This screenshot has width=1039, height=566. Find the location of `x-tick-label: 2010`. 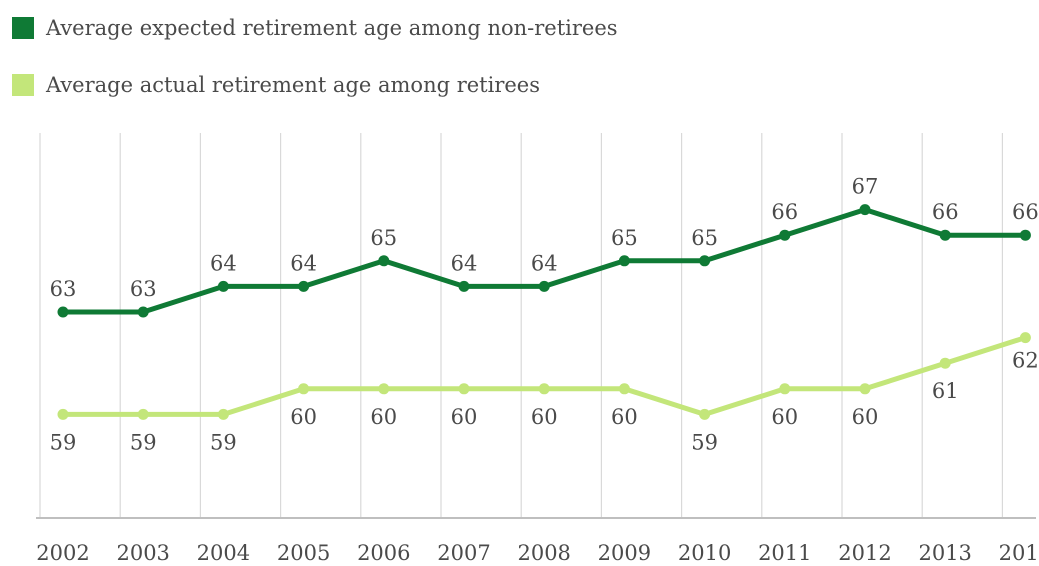

x-tick-label: 2010 is located at coordinates (704, 553).